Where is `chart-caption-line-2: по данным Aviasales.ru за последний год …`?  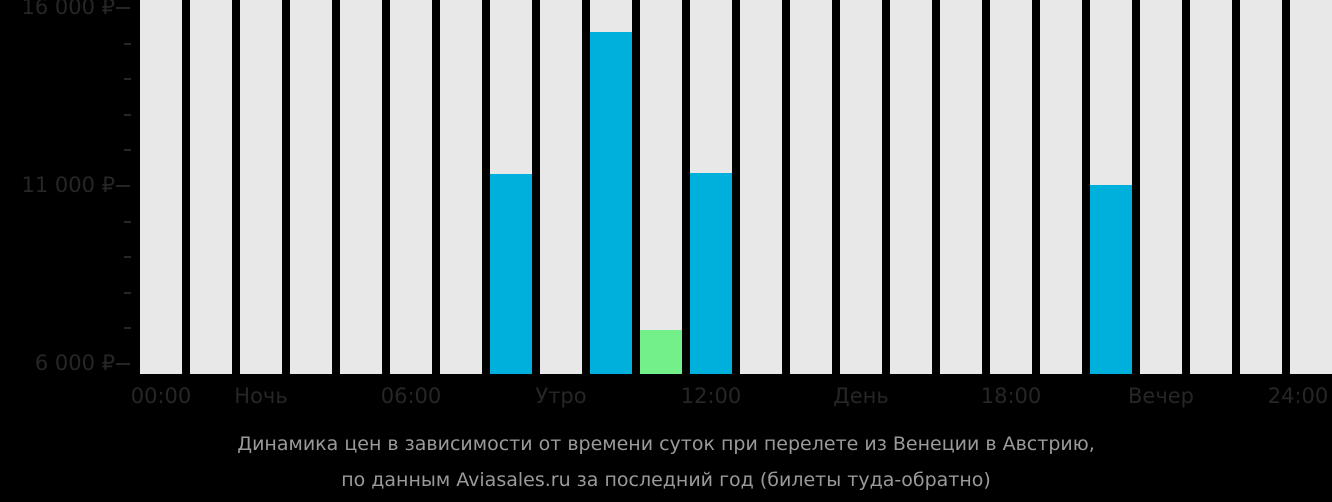 chart-caption-line-2: по данным Aviasales.ru за последний год … is located at coordinates (666, 480).